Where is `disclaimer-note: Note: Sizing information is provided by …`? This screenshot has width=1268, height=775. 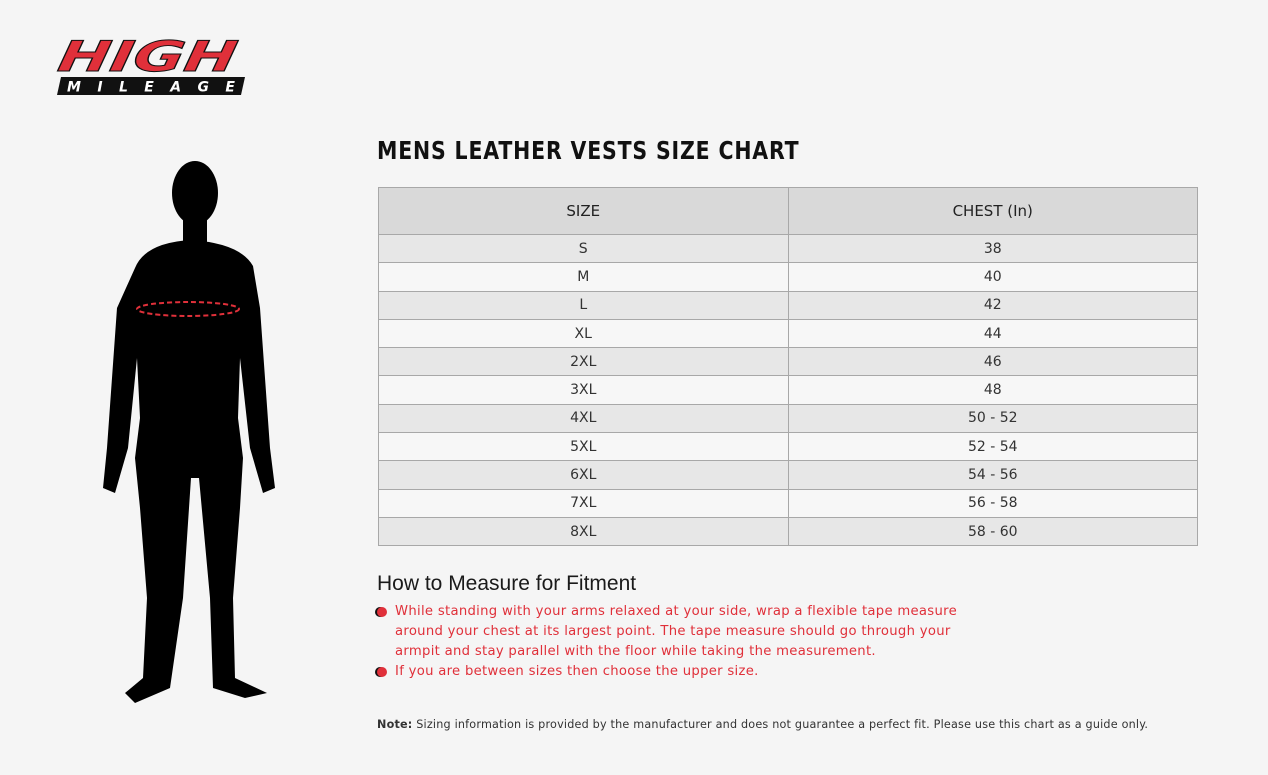
disclaimer-note: Note: Sizing information is provided by … is located at coordinates (762, 724).